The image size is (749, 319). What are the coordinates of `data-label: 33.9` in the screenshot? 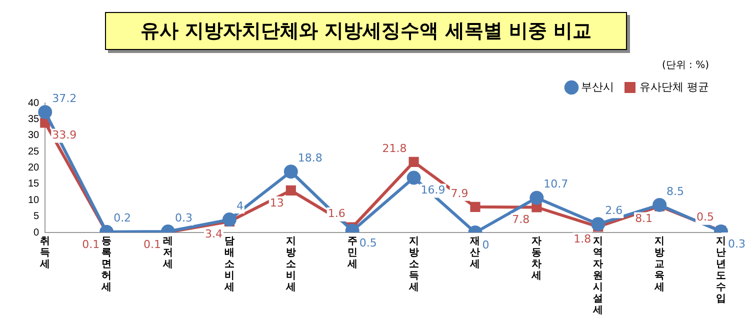 It's located at (64, 135).